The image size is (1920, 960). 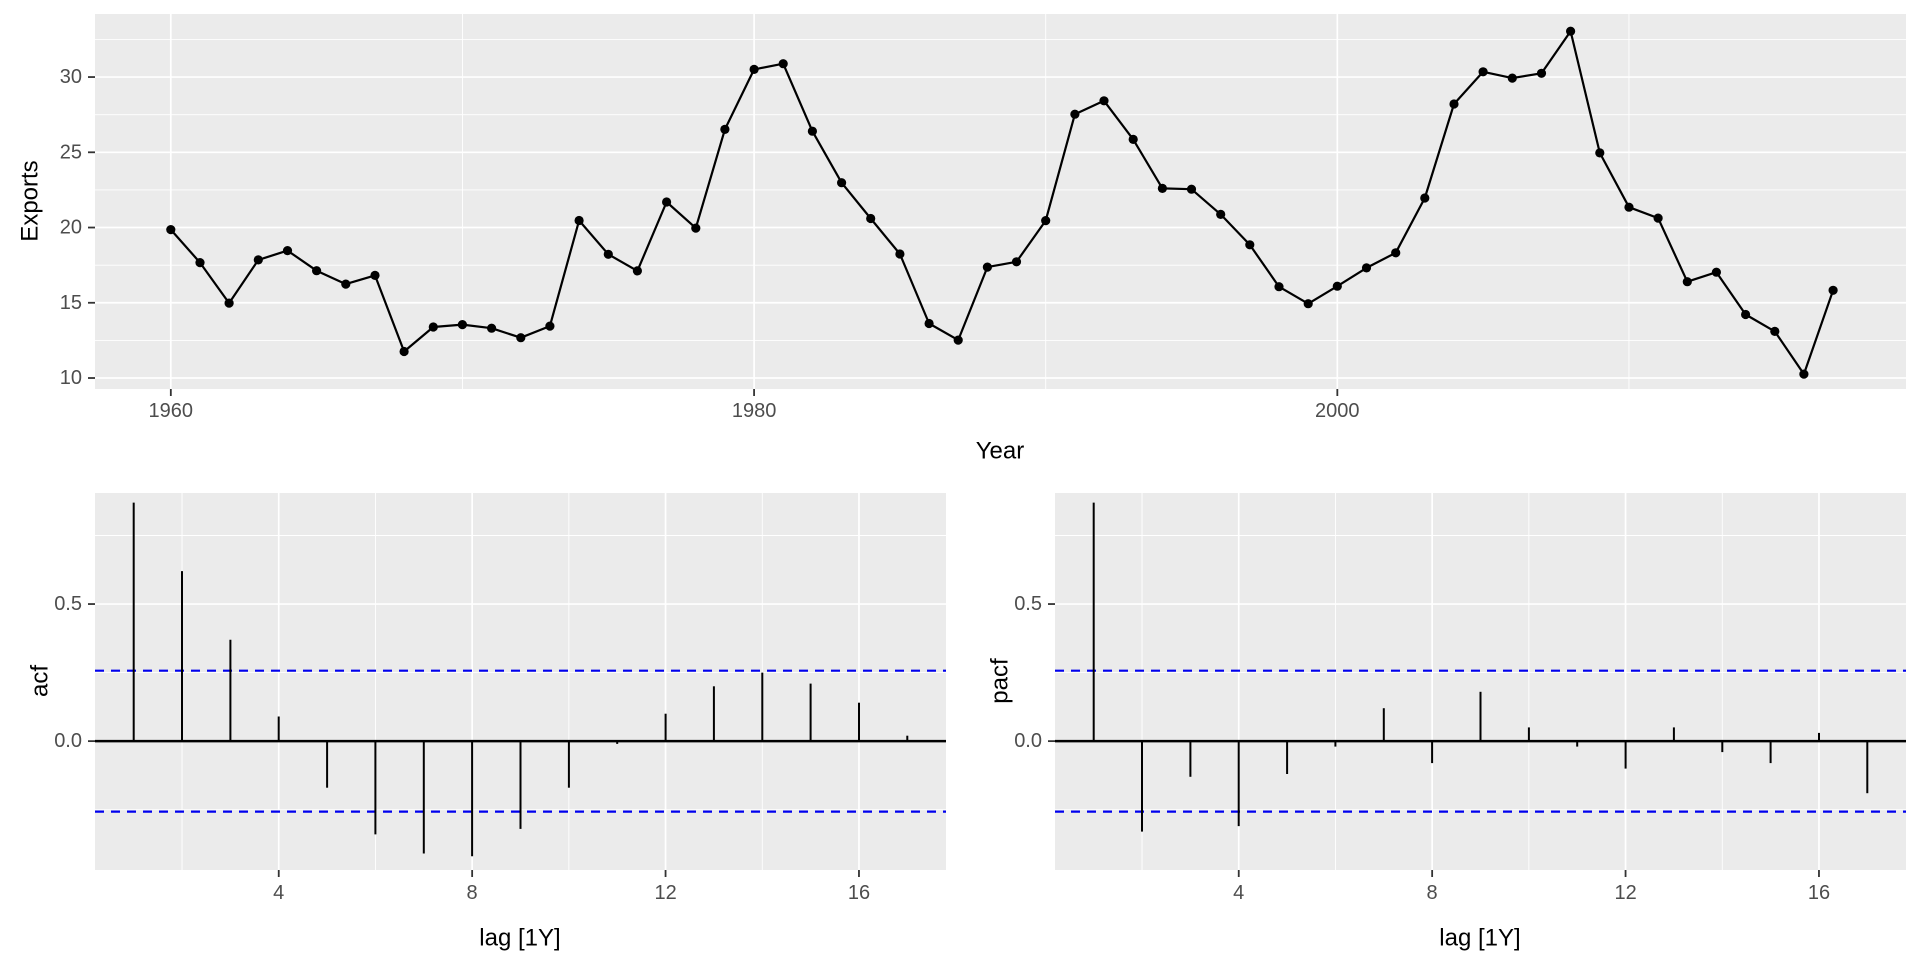 What do you see at coordinates (71, 77) in the screenshot?
I see `y-axis-tick-label: 30` at bounding box center [71, 77].